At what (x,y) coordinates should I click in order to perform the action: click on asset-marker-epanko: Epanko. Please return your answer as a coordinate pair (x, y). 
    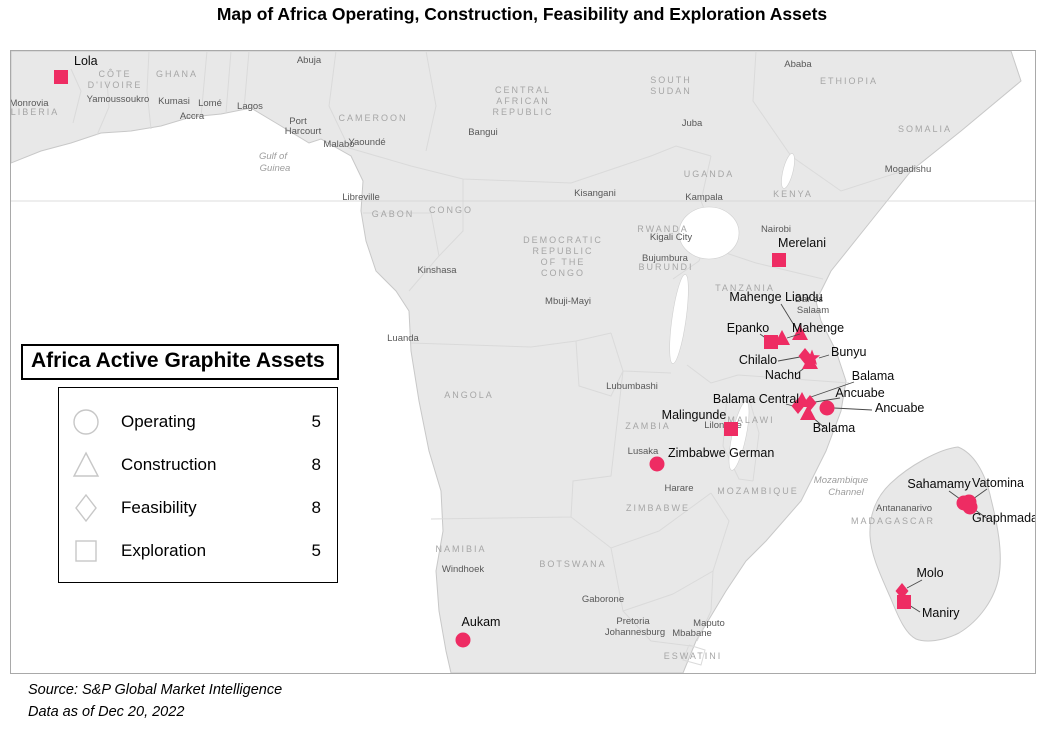
    Looking at the image, I should click on (752, 335).